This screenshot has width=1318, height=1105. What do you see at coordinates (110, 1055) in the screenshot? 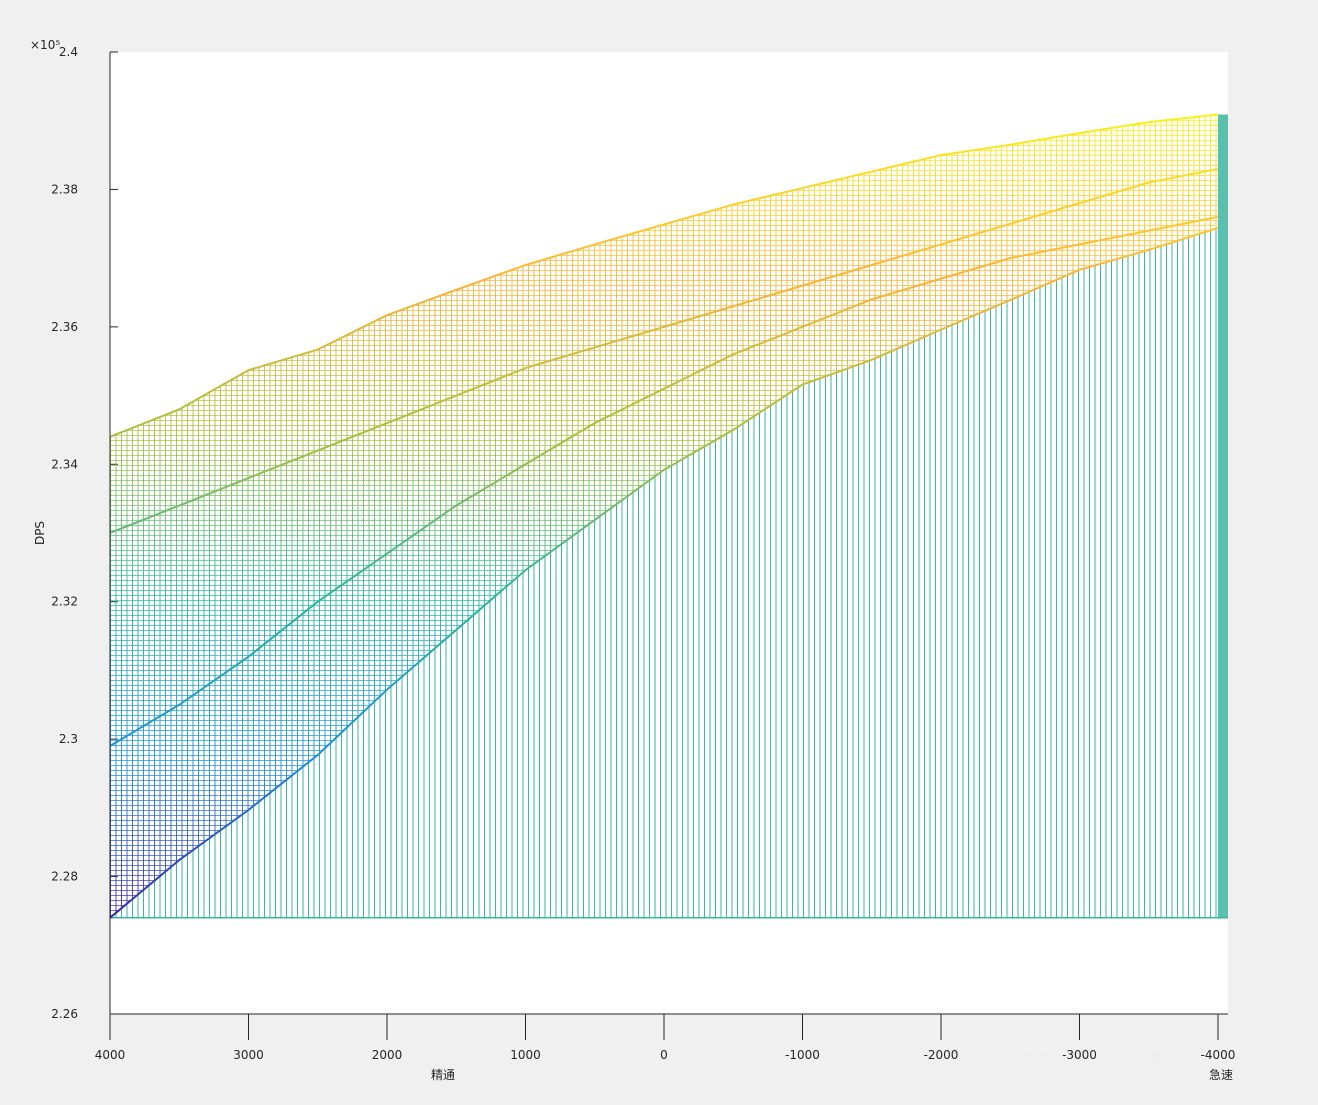
I see `x-tick-label: 4000` at bounding box center [110, 1055].